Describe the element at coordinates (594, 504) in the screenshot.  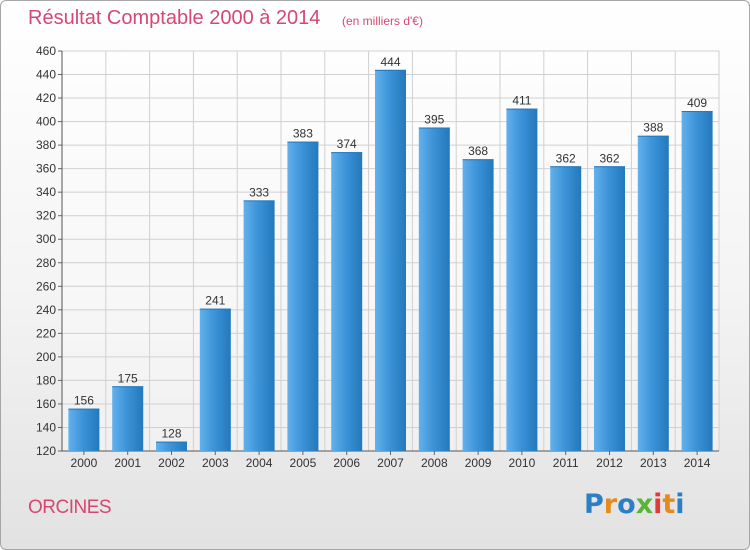
I see `logo-letter: P` at that location.